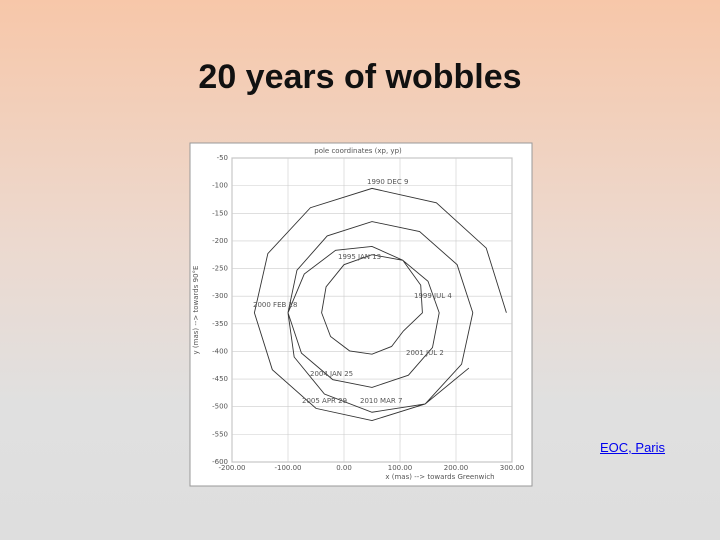  I want to click on annotation: 2004 JAN 25, so click(331, 374).